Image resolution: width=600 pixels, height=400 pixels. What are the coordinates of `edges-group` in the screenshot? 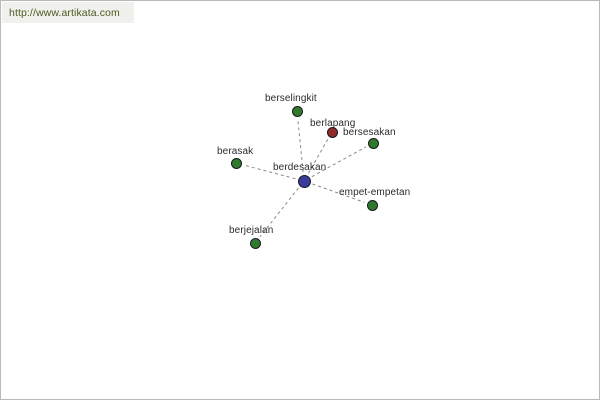 It's located at (305, 178).